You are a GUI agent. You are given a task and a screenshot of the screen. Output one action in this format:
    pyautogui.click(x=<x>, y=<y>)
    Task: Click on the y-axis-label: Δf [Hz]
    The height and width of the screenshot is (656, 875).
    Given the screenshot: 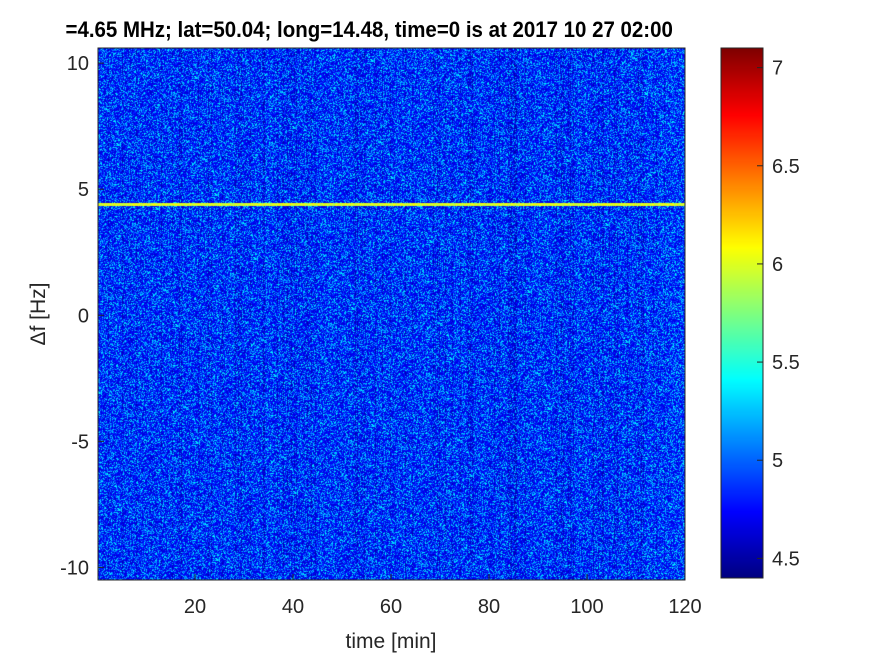 What is the action you would take?
    pyautogui.click(x=38, y=313)
    